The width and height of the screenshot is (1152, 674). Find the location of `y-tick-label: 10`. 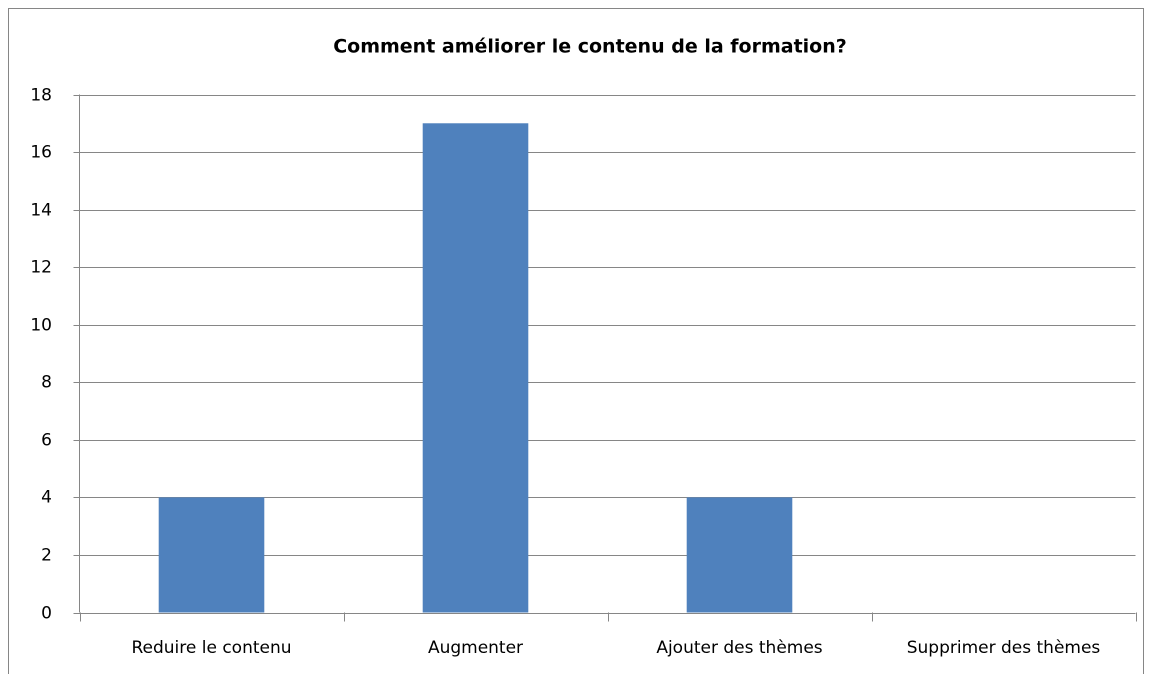

y-tick-label: 10 is located at coordinates (41, 326).